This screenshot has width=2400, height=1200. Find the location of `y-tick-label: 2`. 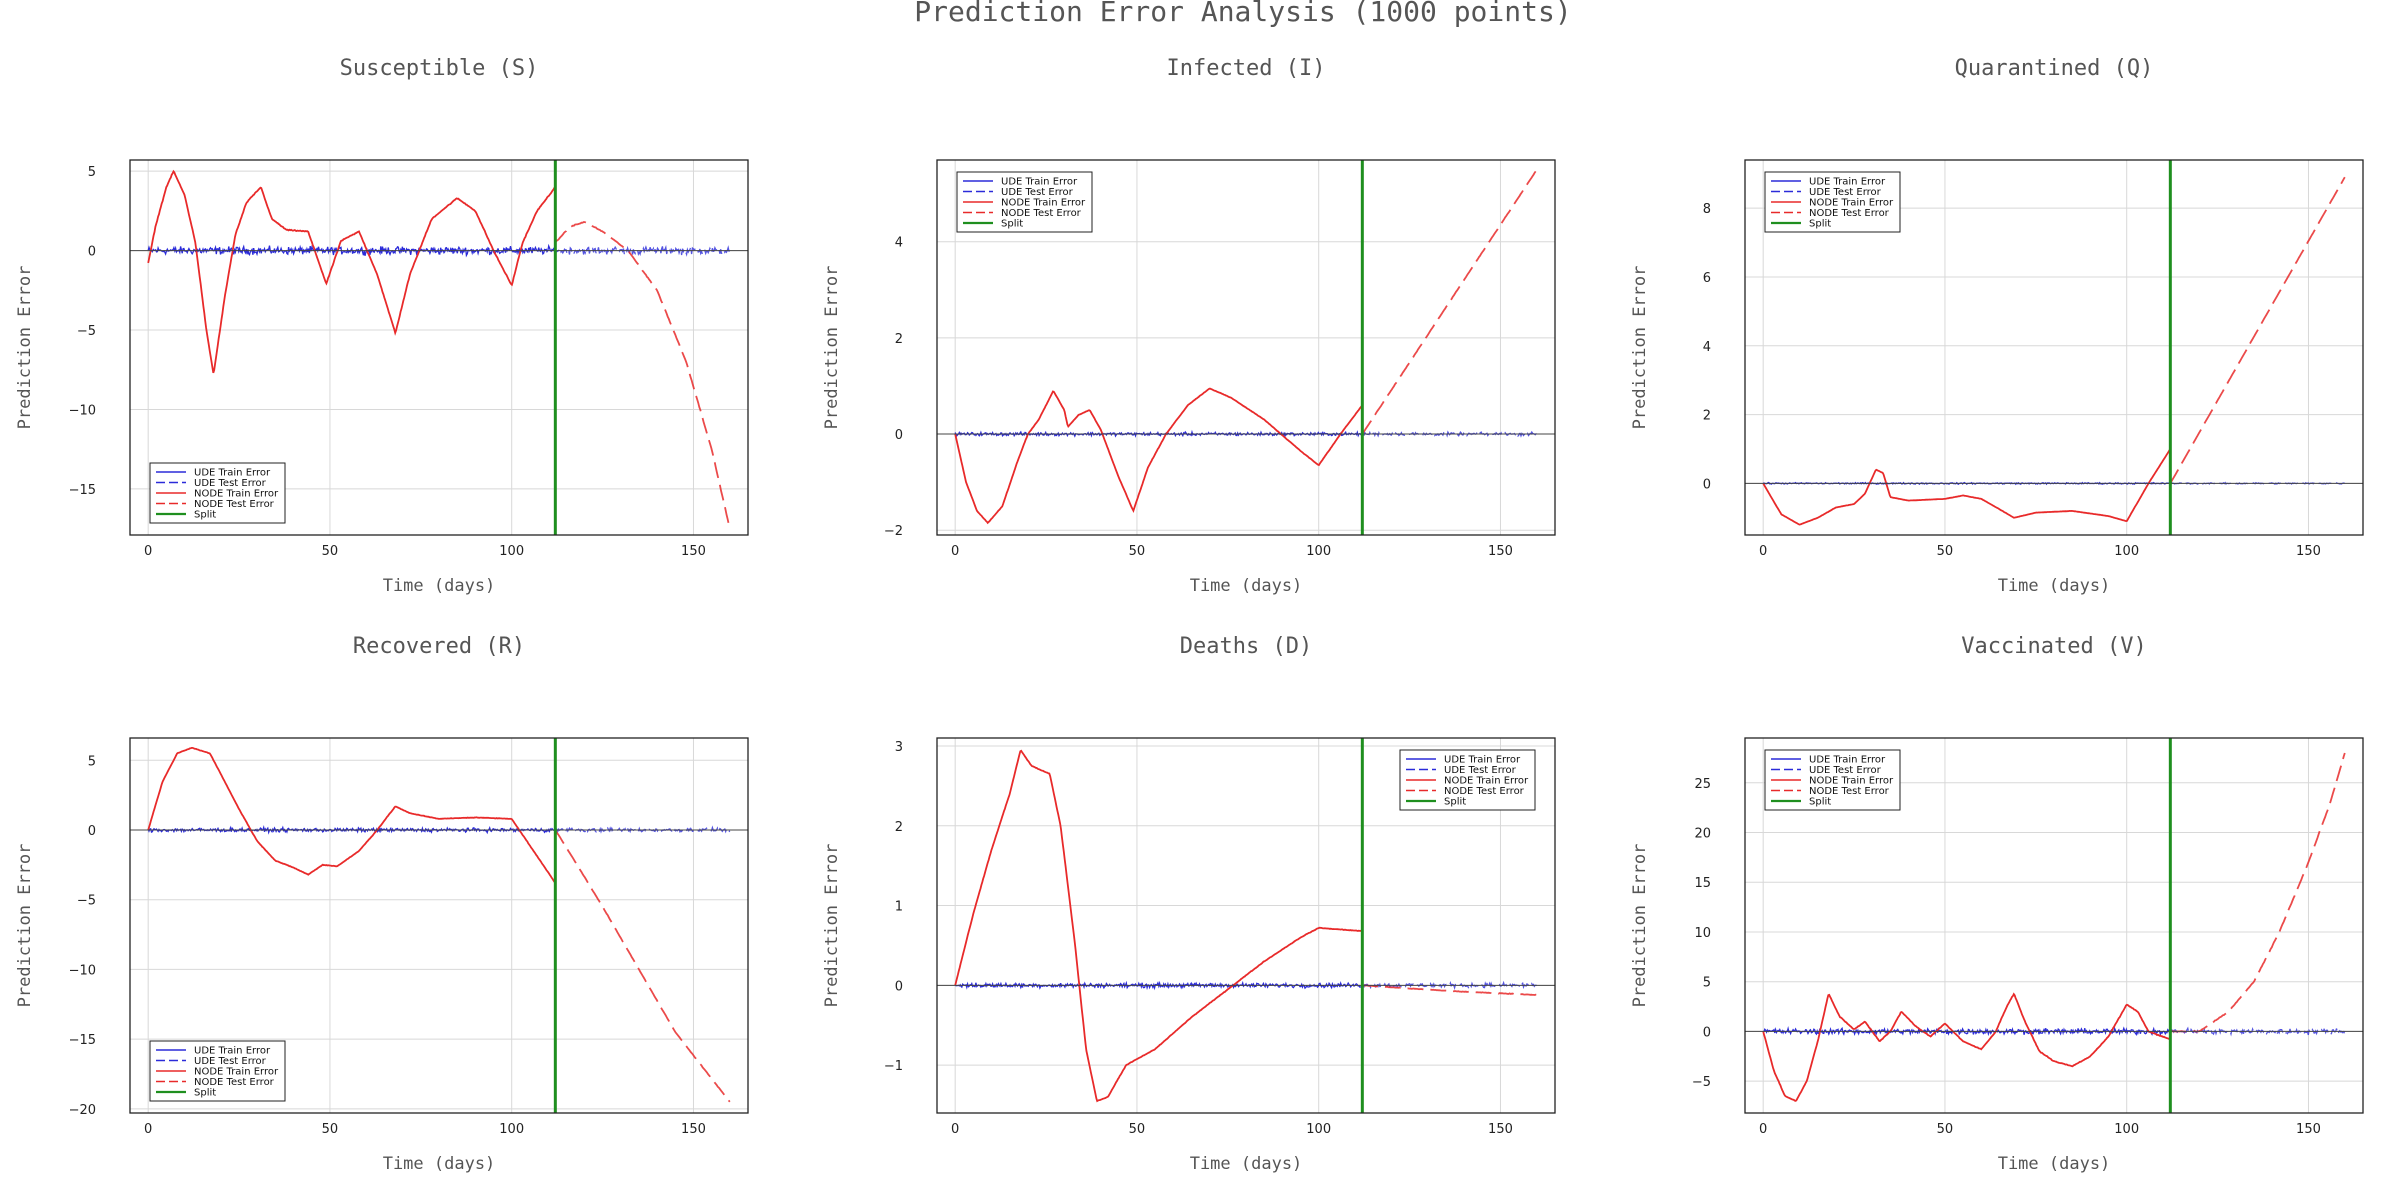

y-tick-label: 2 is located at coordinates (1707, 416).